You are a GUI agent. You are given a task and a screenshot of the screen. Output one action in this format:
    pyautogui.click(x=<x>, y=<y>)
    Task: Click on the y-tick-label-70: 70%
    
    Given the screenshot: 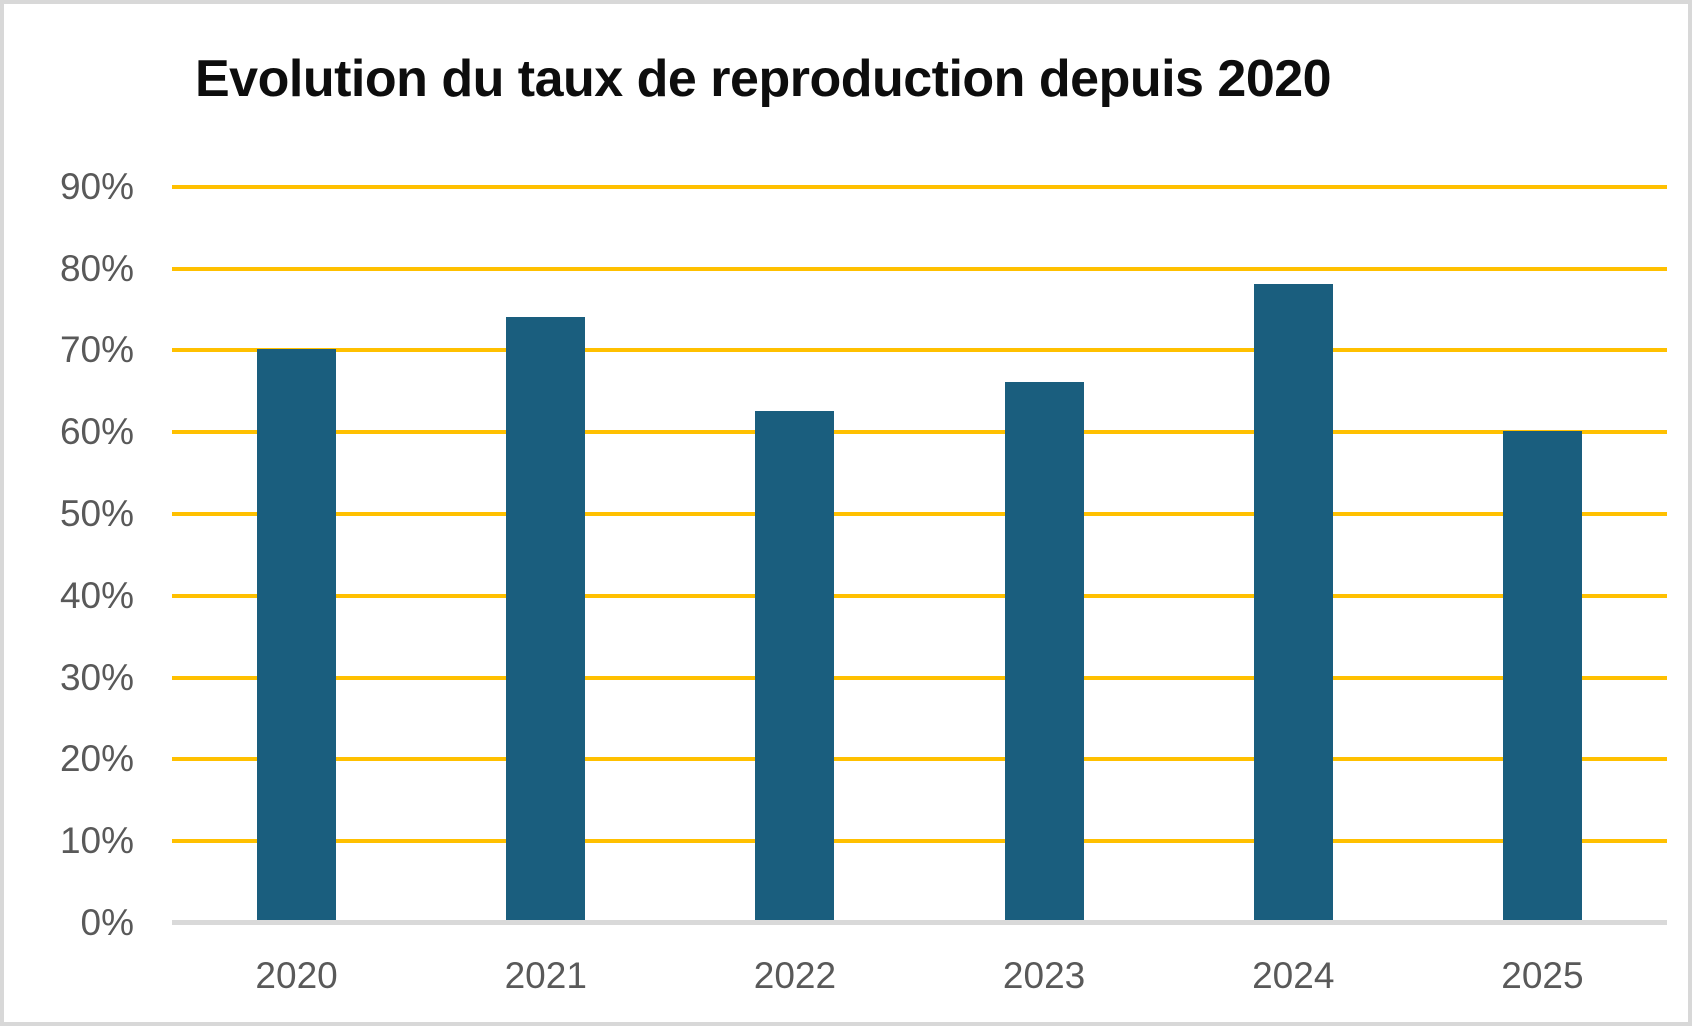 What is the action you would take?
    pyautogui.click(x=96, y=350)
    